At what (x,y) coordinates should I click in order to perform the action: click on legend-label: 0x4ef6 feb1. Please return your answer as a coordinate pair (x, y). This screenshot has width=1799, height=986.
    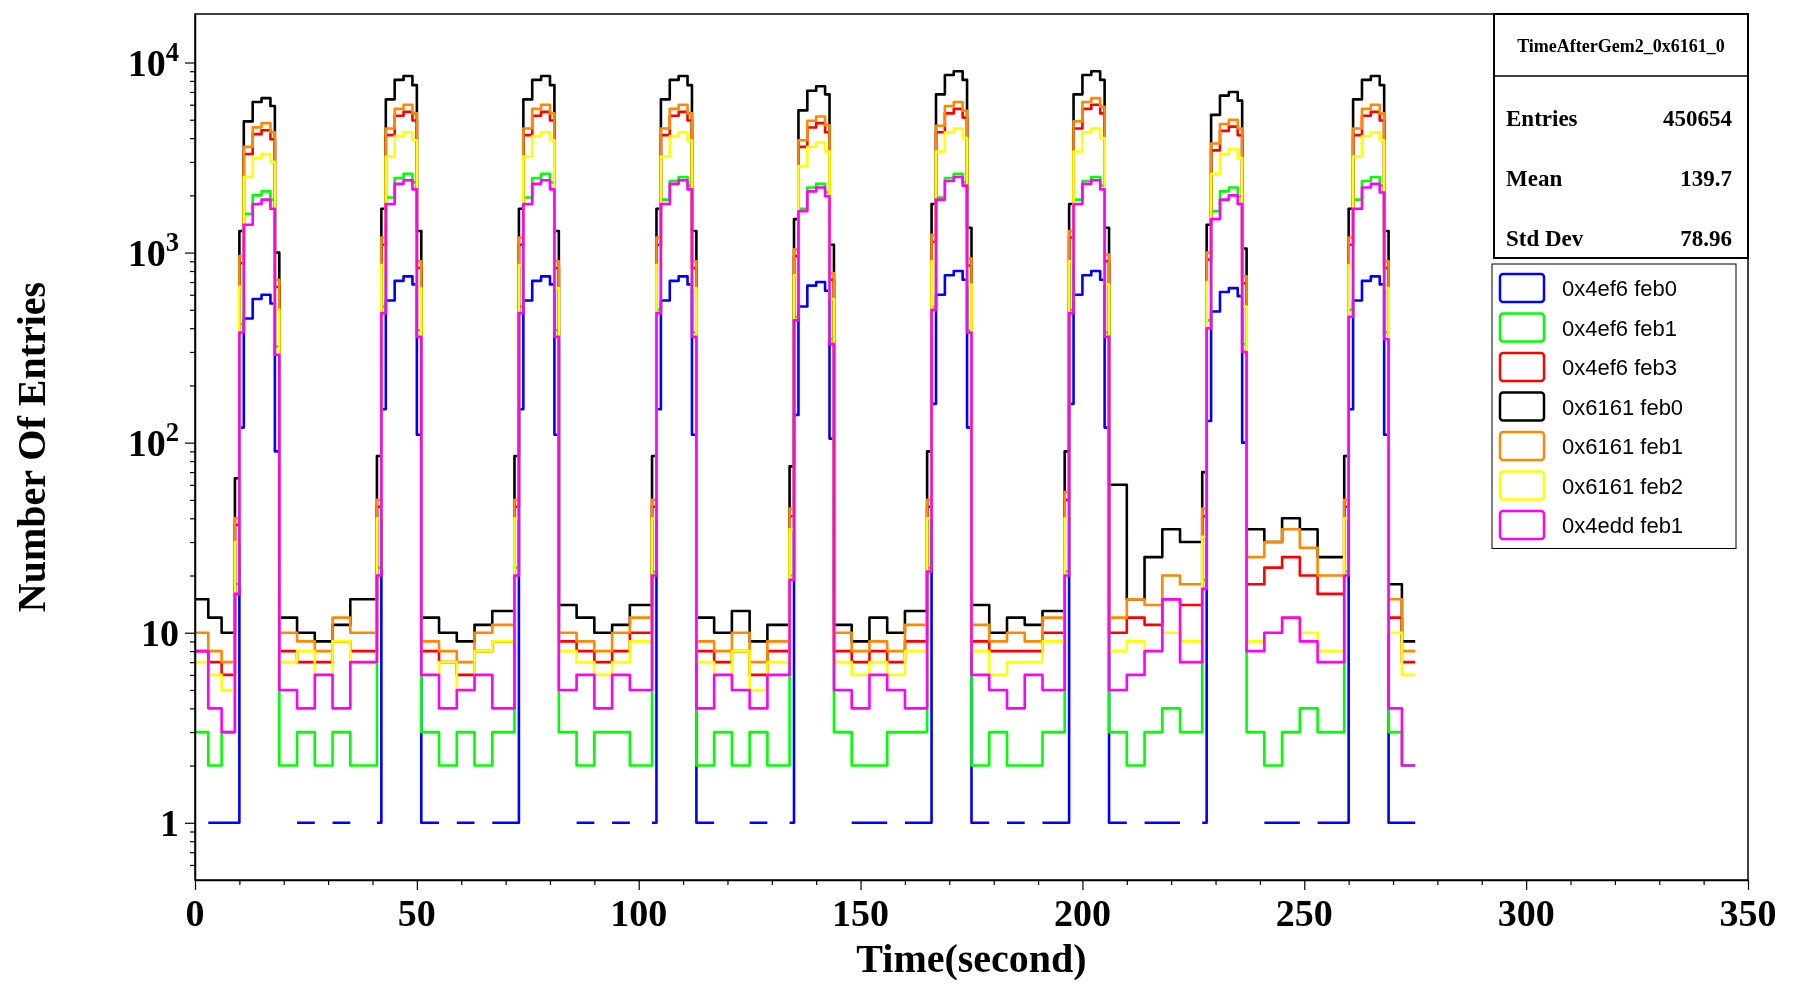
    Looking at the image, I should click on (1619, 328).